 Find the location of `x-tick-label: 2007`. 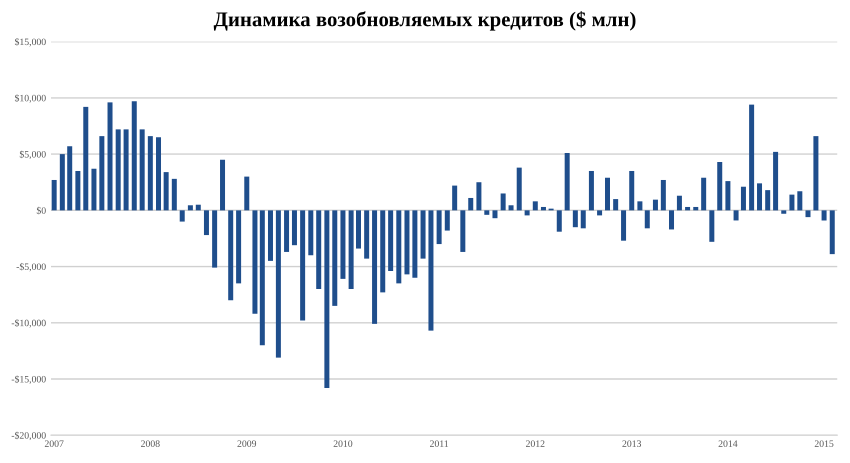

x-tick-label: 2007 is located at coordinates (54, 443).